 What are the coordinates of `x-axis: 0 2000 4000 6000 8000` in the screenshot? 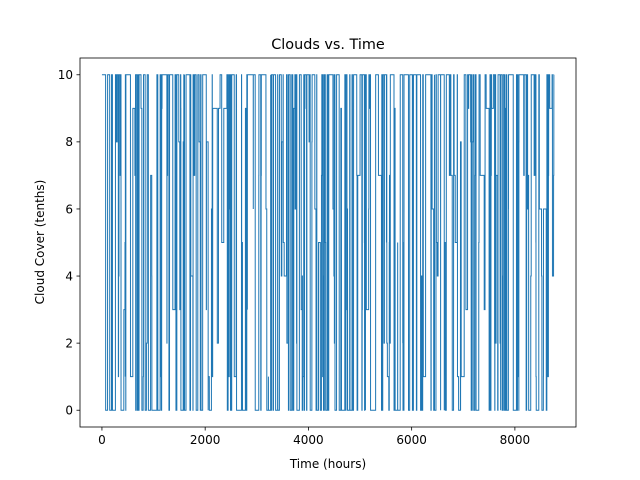 It's located at (314, 437).